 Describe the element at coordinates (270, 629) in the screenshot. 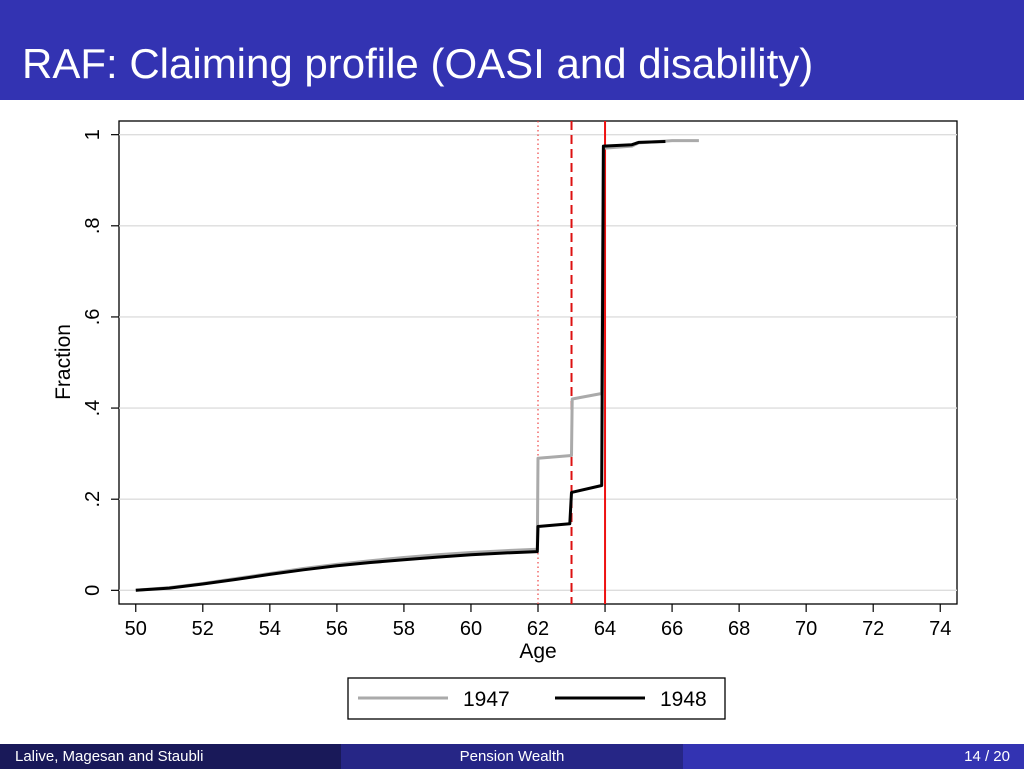

I see `x-tick-label: 54` at that location.